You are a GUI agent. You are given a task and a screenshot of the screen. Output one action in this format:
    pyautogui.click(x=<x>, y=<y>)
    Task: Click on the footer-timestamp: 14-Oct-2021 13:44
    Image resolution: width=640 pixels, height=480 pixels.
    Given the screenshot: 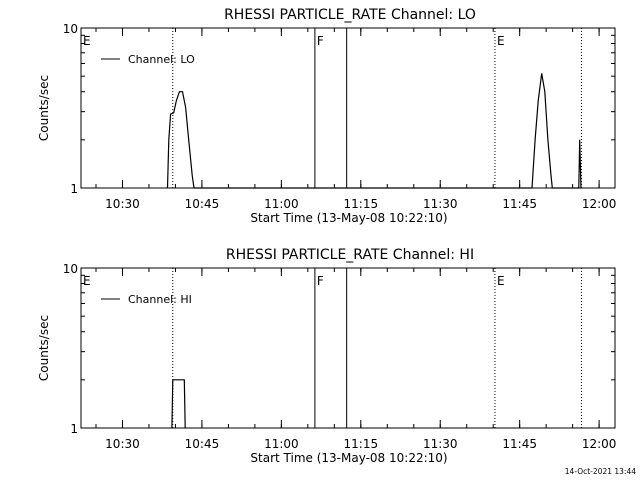 What is the action you would take?
    pyautogui.click(x=600, y=471)
    